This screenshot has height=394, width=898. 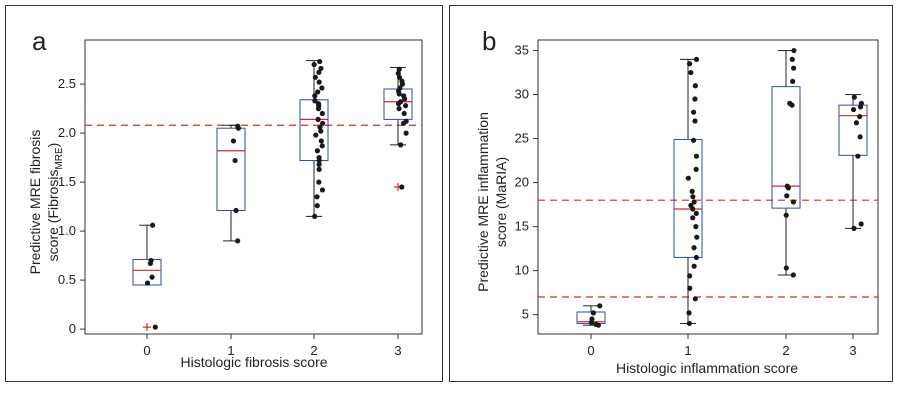 I want to click on x-tick-label-b: 3, so click(x=852, y=350).